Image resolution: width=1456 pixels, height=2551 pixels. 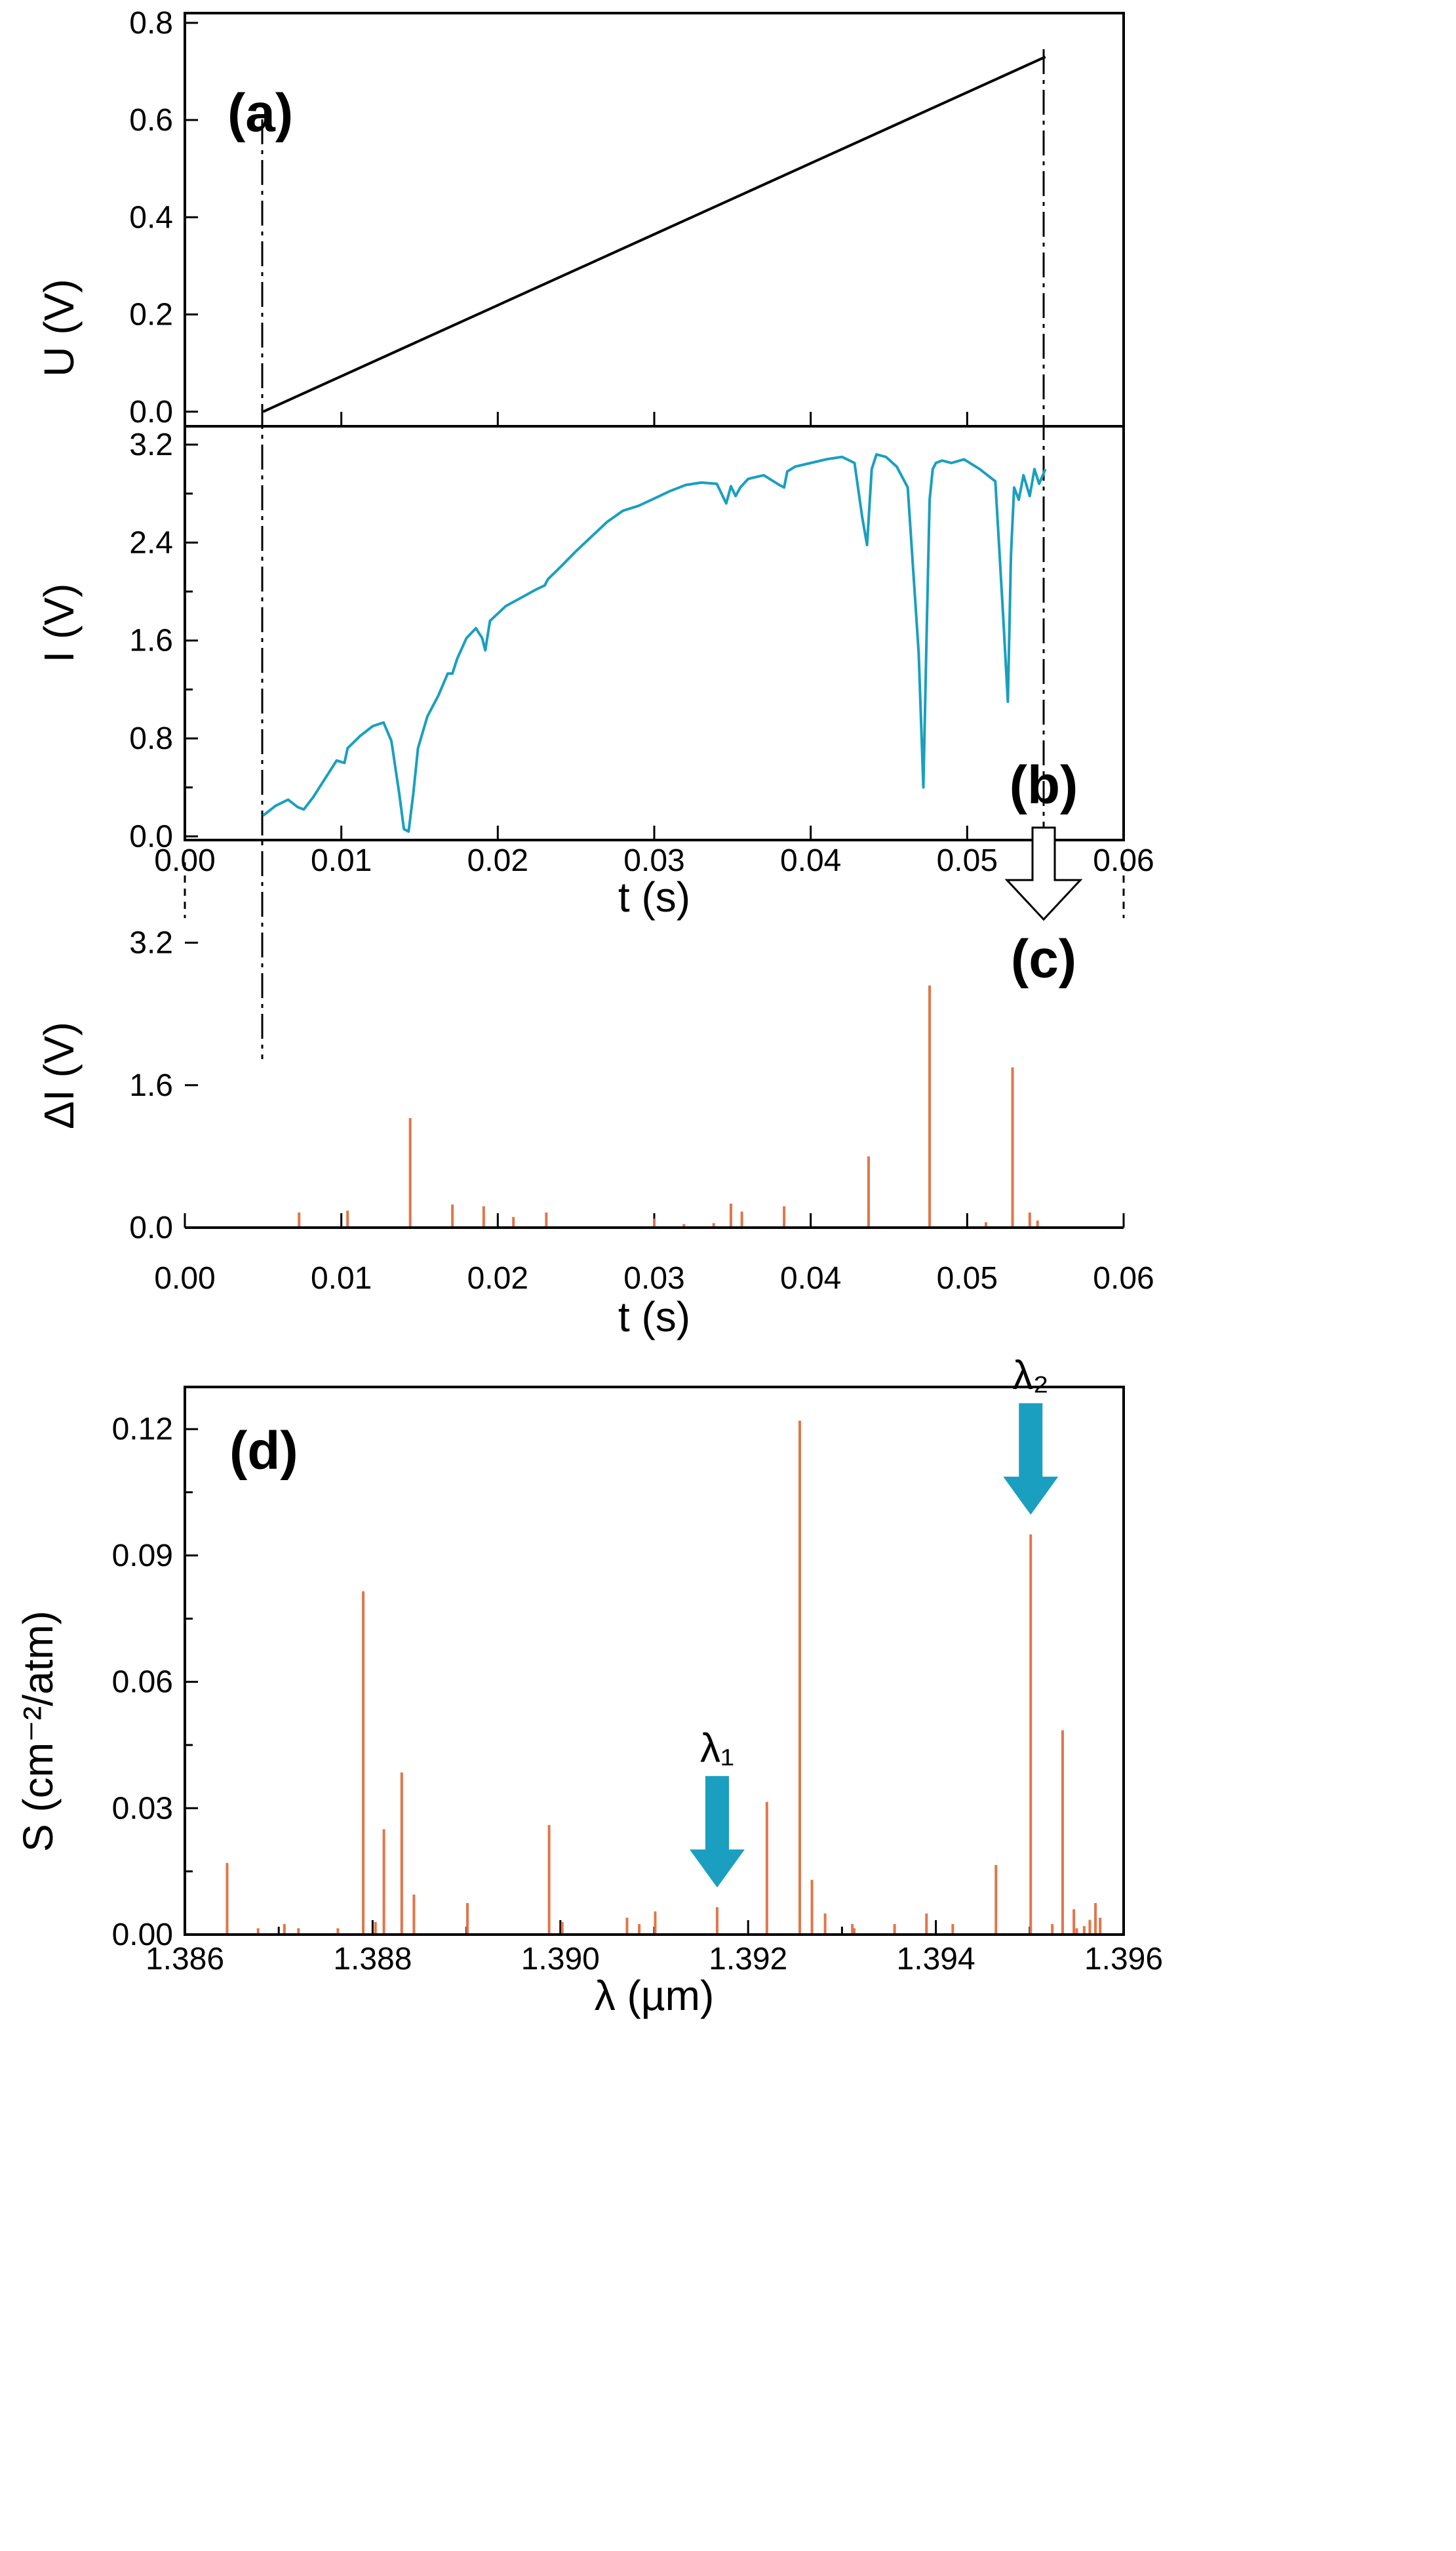 I want to click on y-tick-label: 0.4, so click(x=151, y=217).